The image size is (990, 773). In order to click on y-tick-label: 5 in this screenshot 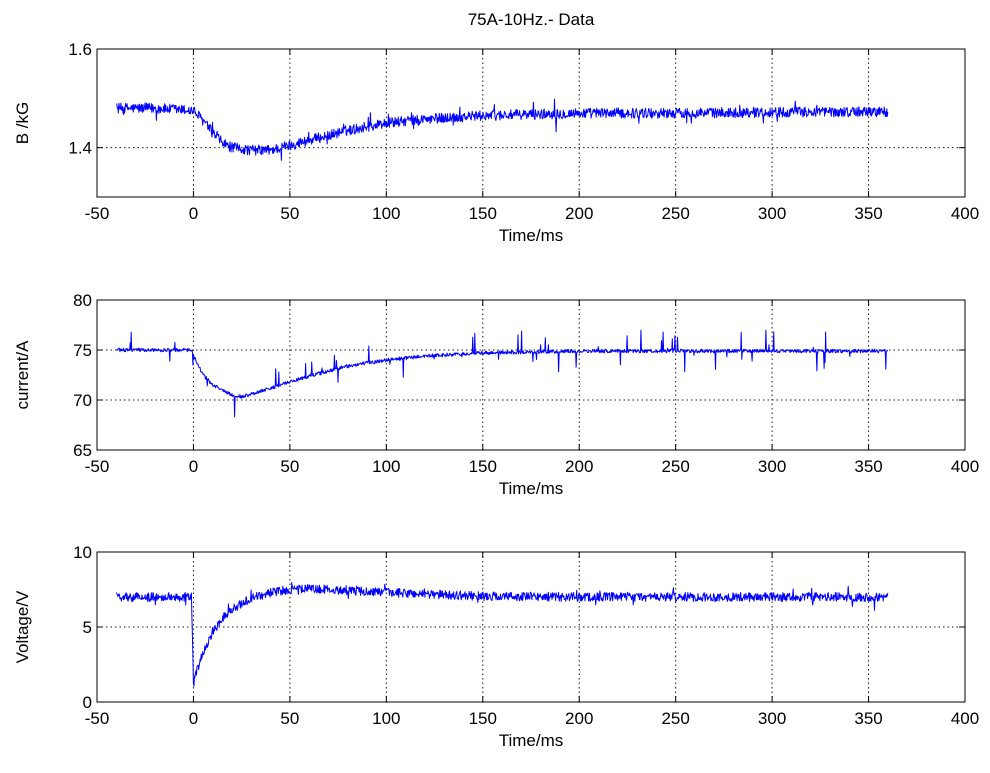, I will do `click(87, 627)`.